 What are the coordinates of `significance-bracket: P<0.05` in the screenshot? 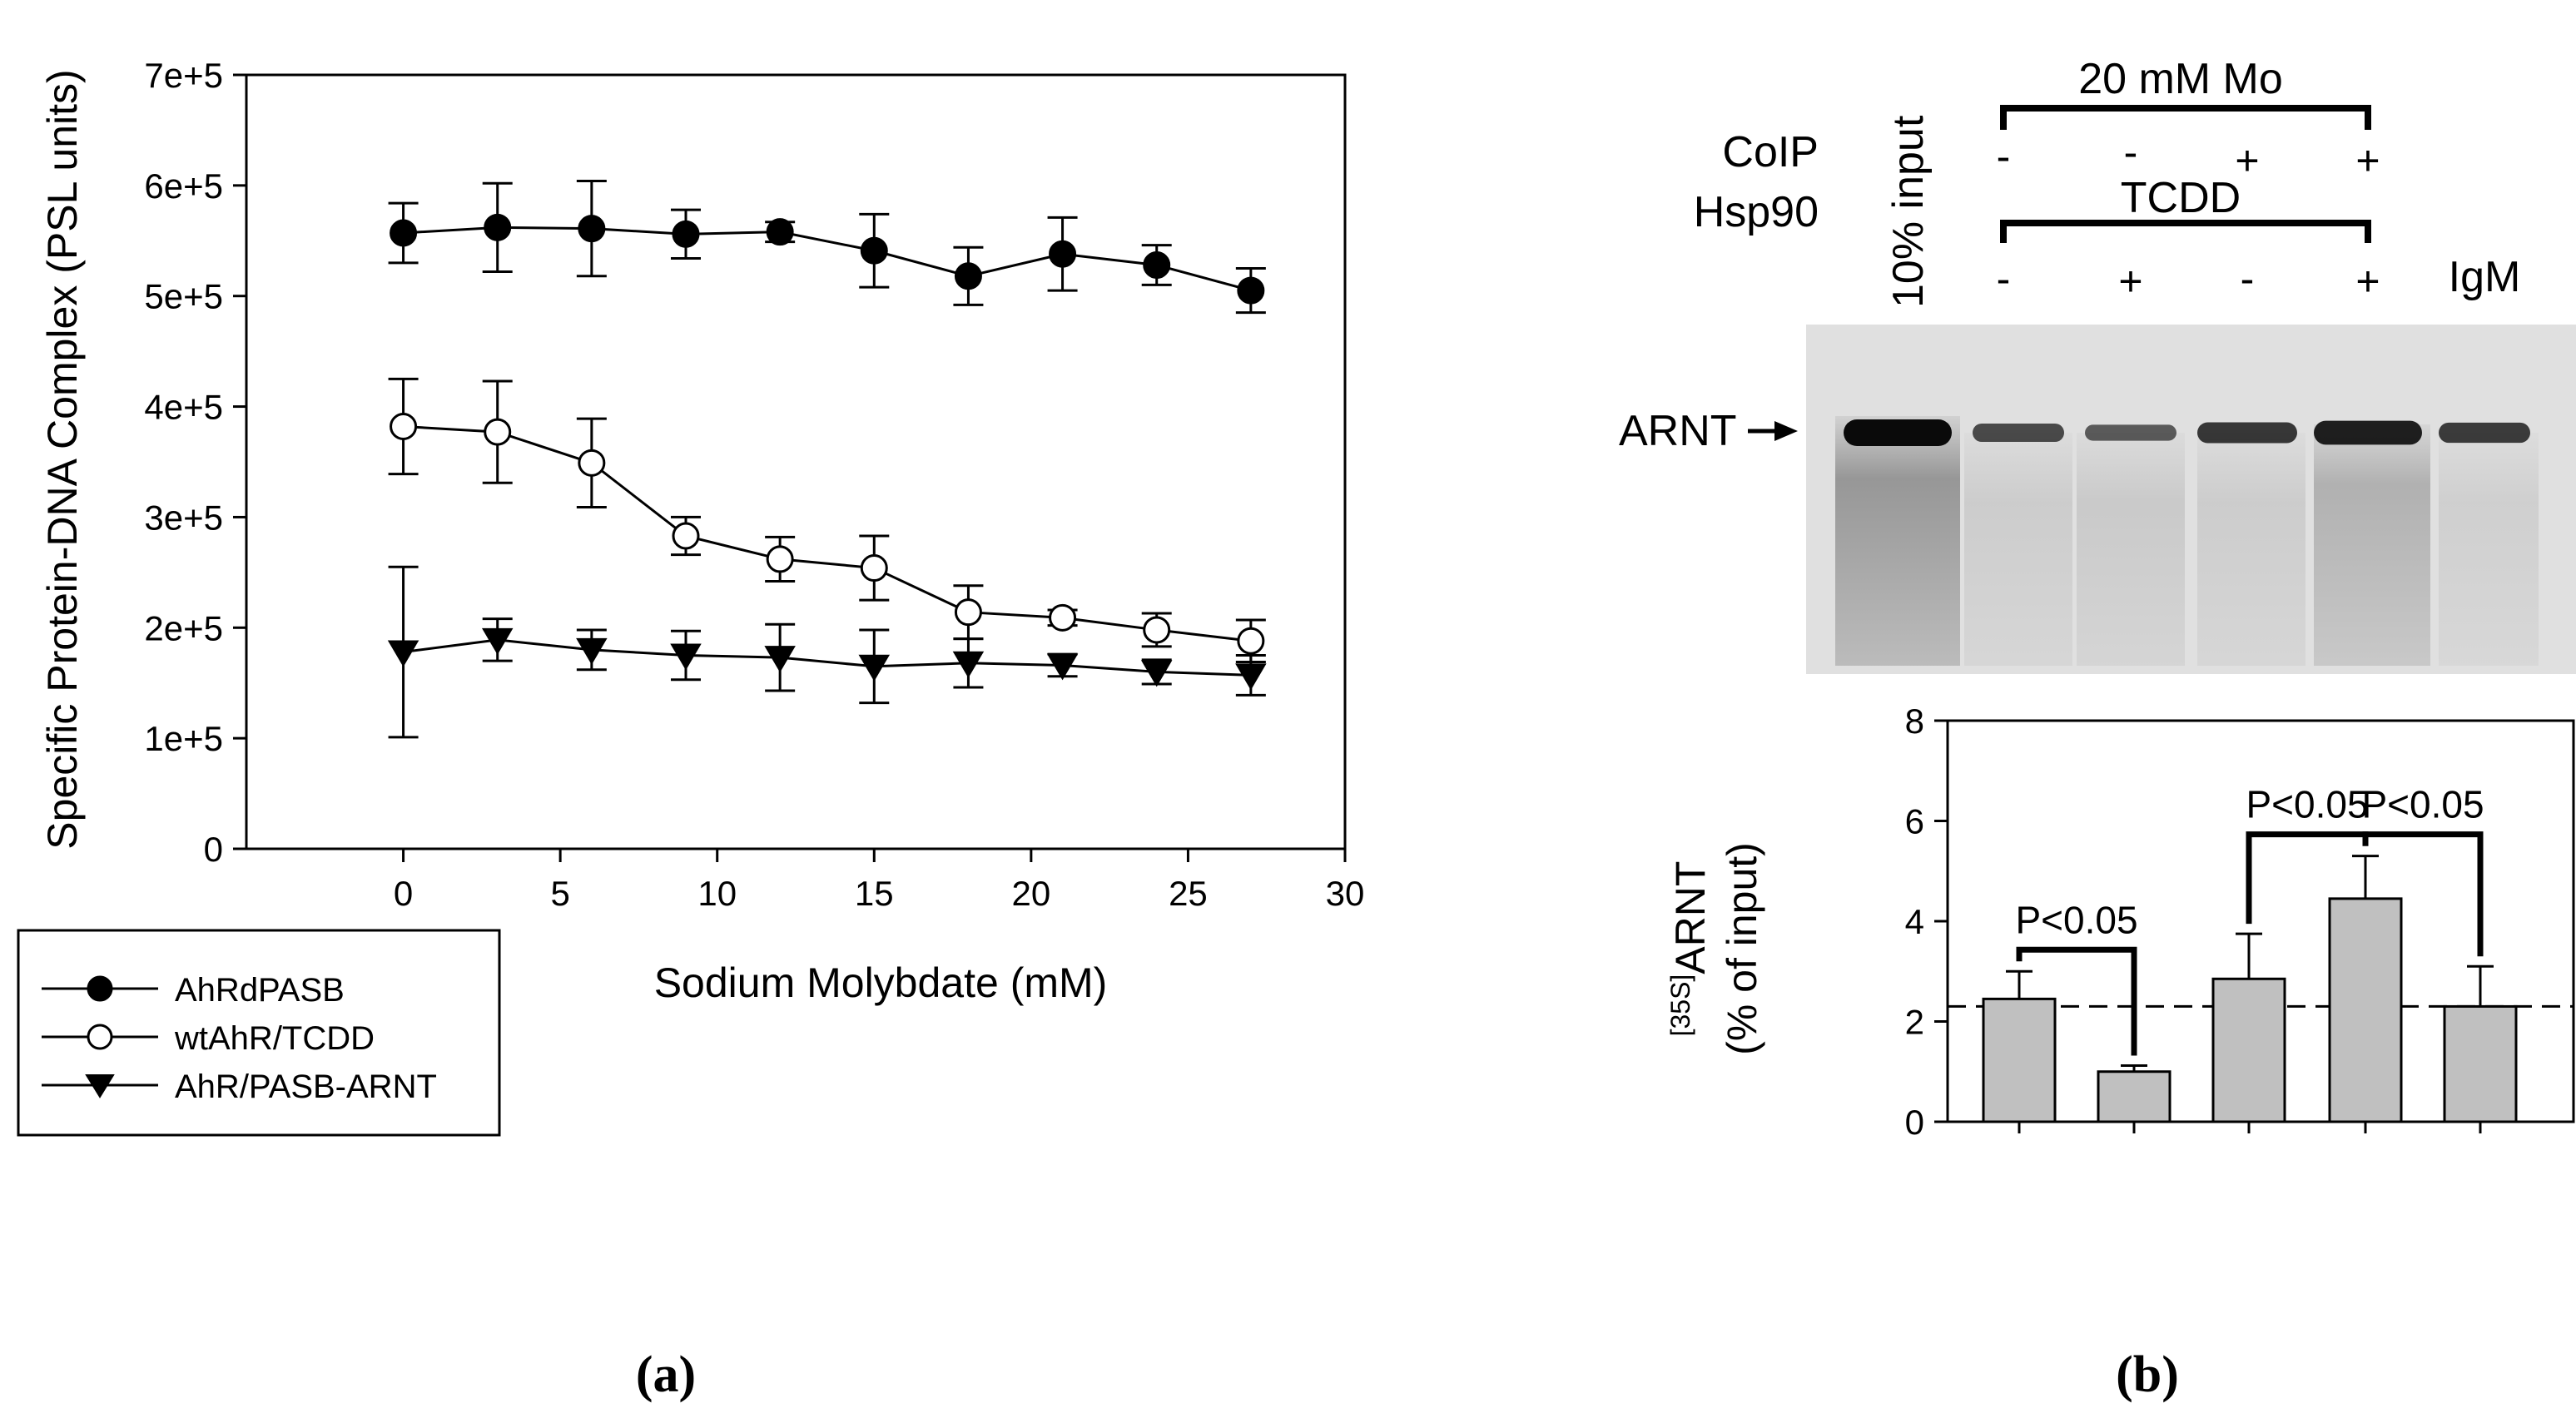 It's located at (2422, 870).